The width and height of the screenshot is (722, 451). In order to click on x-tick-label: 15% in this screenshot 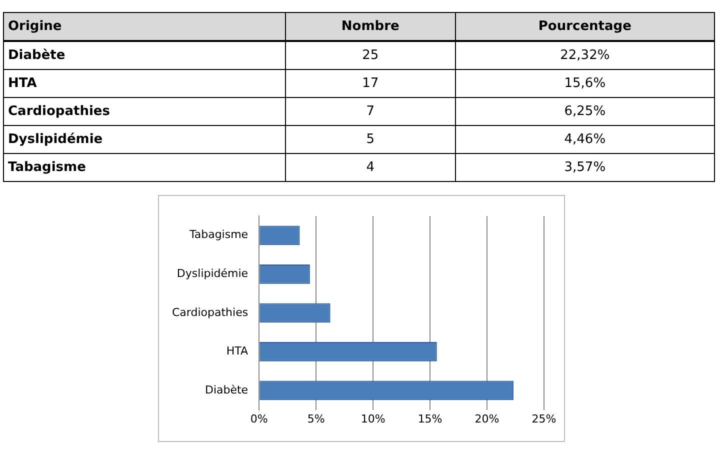, I will do `click(430, 419)`.